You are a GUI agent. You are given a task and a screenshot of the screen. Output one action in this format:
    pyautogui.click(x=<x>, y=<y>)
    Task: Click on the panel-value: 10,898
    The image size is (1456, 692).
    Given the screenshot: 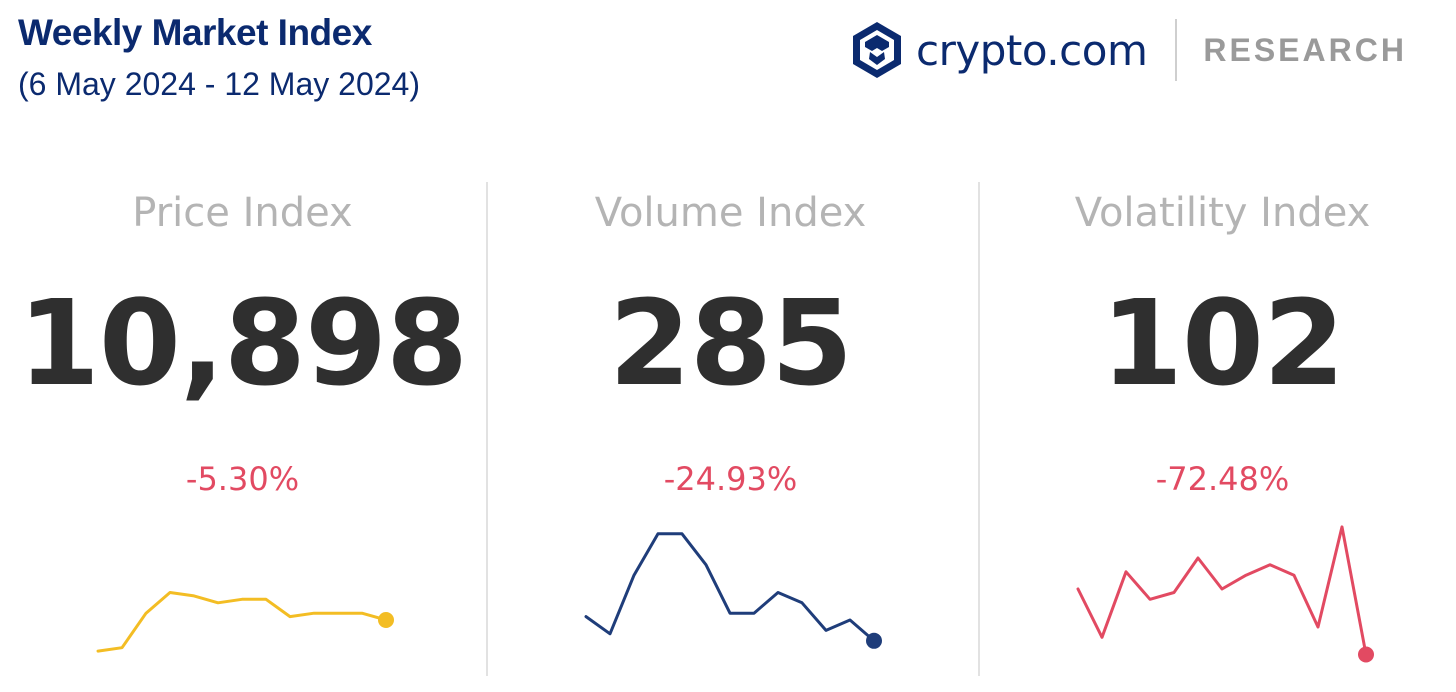 What is the action you would take?
    pyautogui.click(x=242, y=343)
    